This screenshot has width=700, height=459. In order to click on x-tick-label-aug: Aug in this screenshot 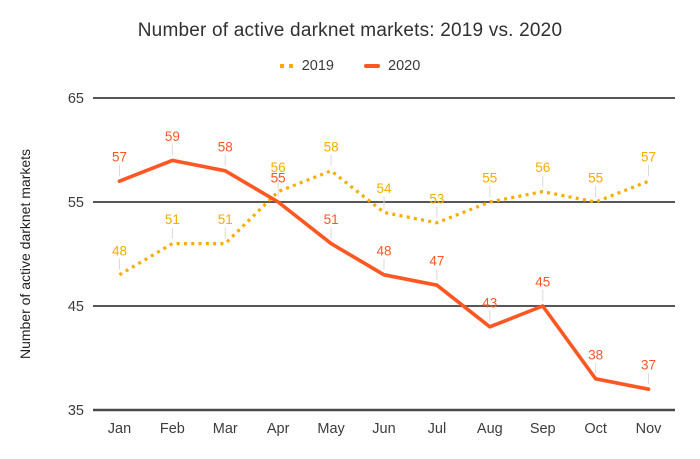, I will do `click(490, 429)`.